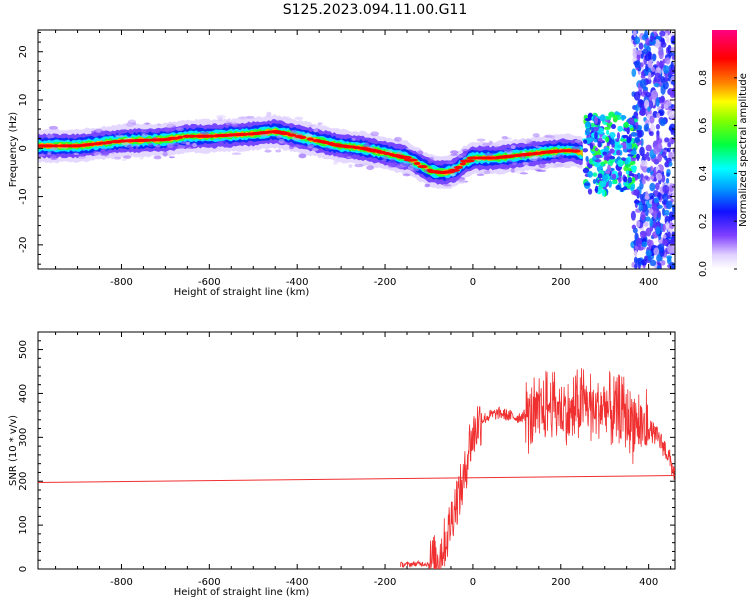 The height and width of the screenshot is (600, 750). Describe the element at coordinates (23, 245) in the screenshot. I see `top-y-tick-label: -20` at that location.